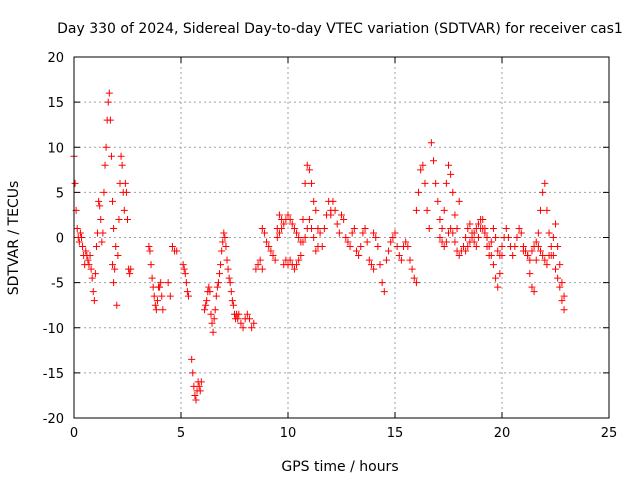  Describe the element at coordinates (55, 103) in the screenshot. I see `y-tick-label: 15` at that location.